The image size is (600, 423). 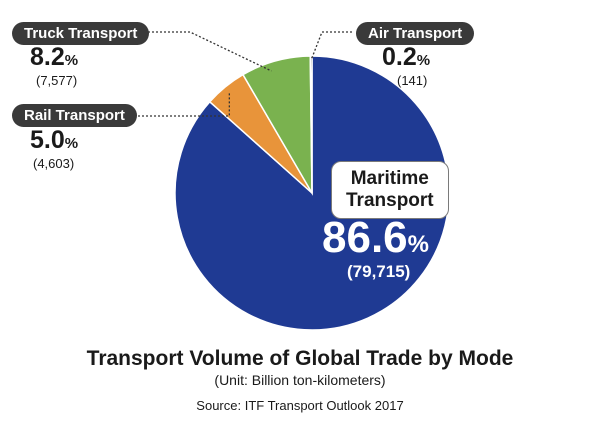 What do you see at coordinates (300, 380) in the screenshot?
I see `chart-subtitle: (Unit: Billion ton-kilometers)` at bounding box center [300, 380].